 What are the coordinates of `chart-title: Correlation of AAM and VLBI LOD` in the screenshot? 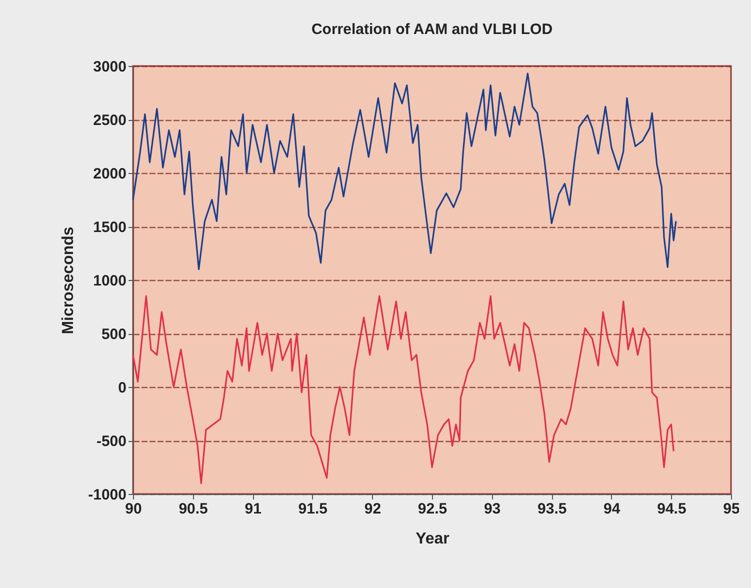 It's located at (432, 29).